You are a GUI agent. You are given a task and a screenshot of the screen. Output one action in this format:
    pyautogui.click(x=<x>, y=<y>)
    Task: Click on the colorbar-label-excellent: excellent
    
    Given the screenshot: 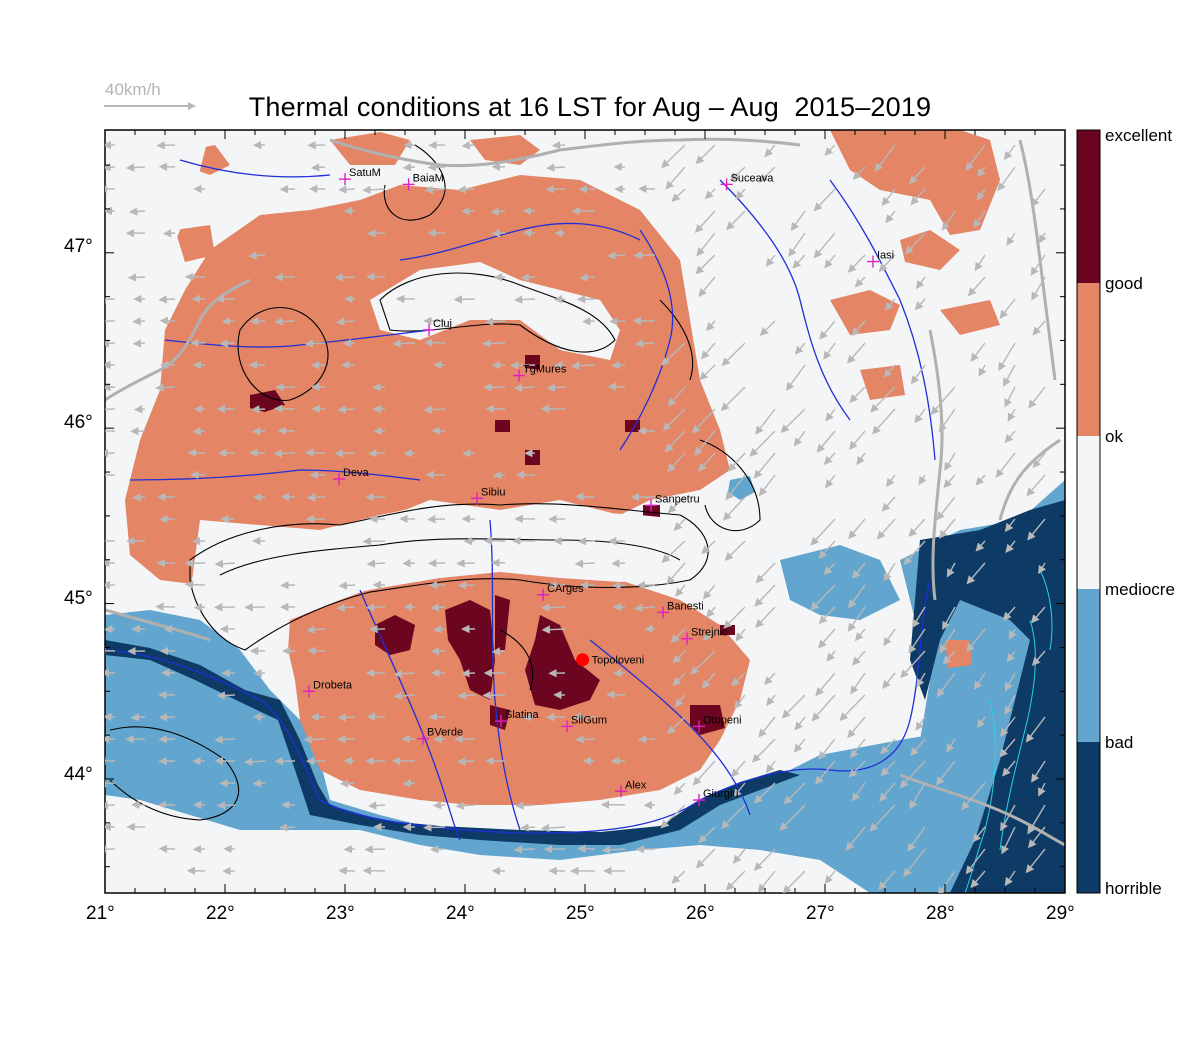 What is the action you would take?
    pyautogui.click(x=1139, y=135)
    